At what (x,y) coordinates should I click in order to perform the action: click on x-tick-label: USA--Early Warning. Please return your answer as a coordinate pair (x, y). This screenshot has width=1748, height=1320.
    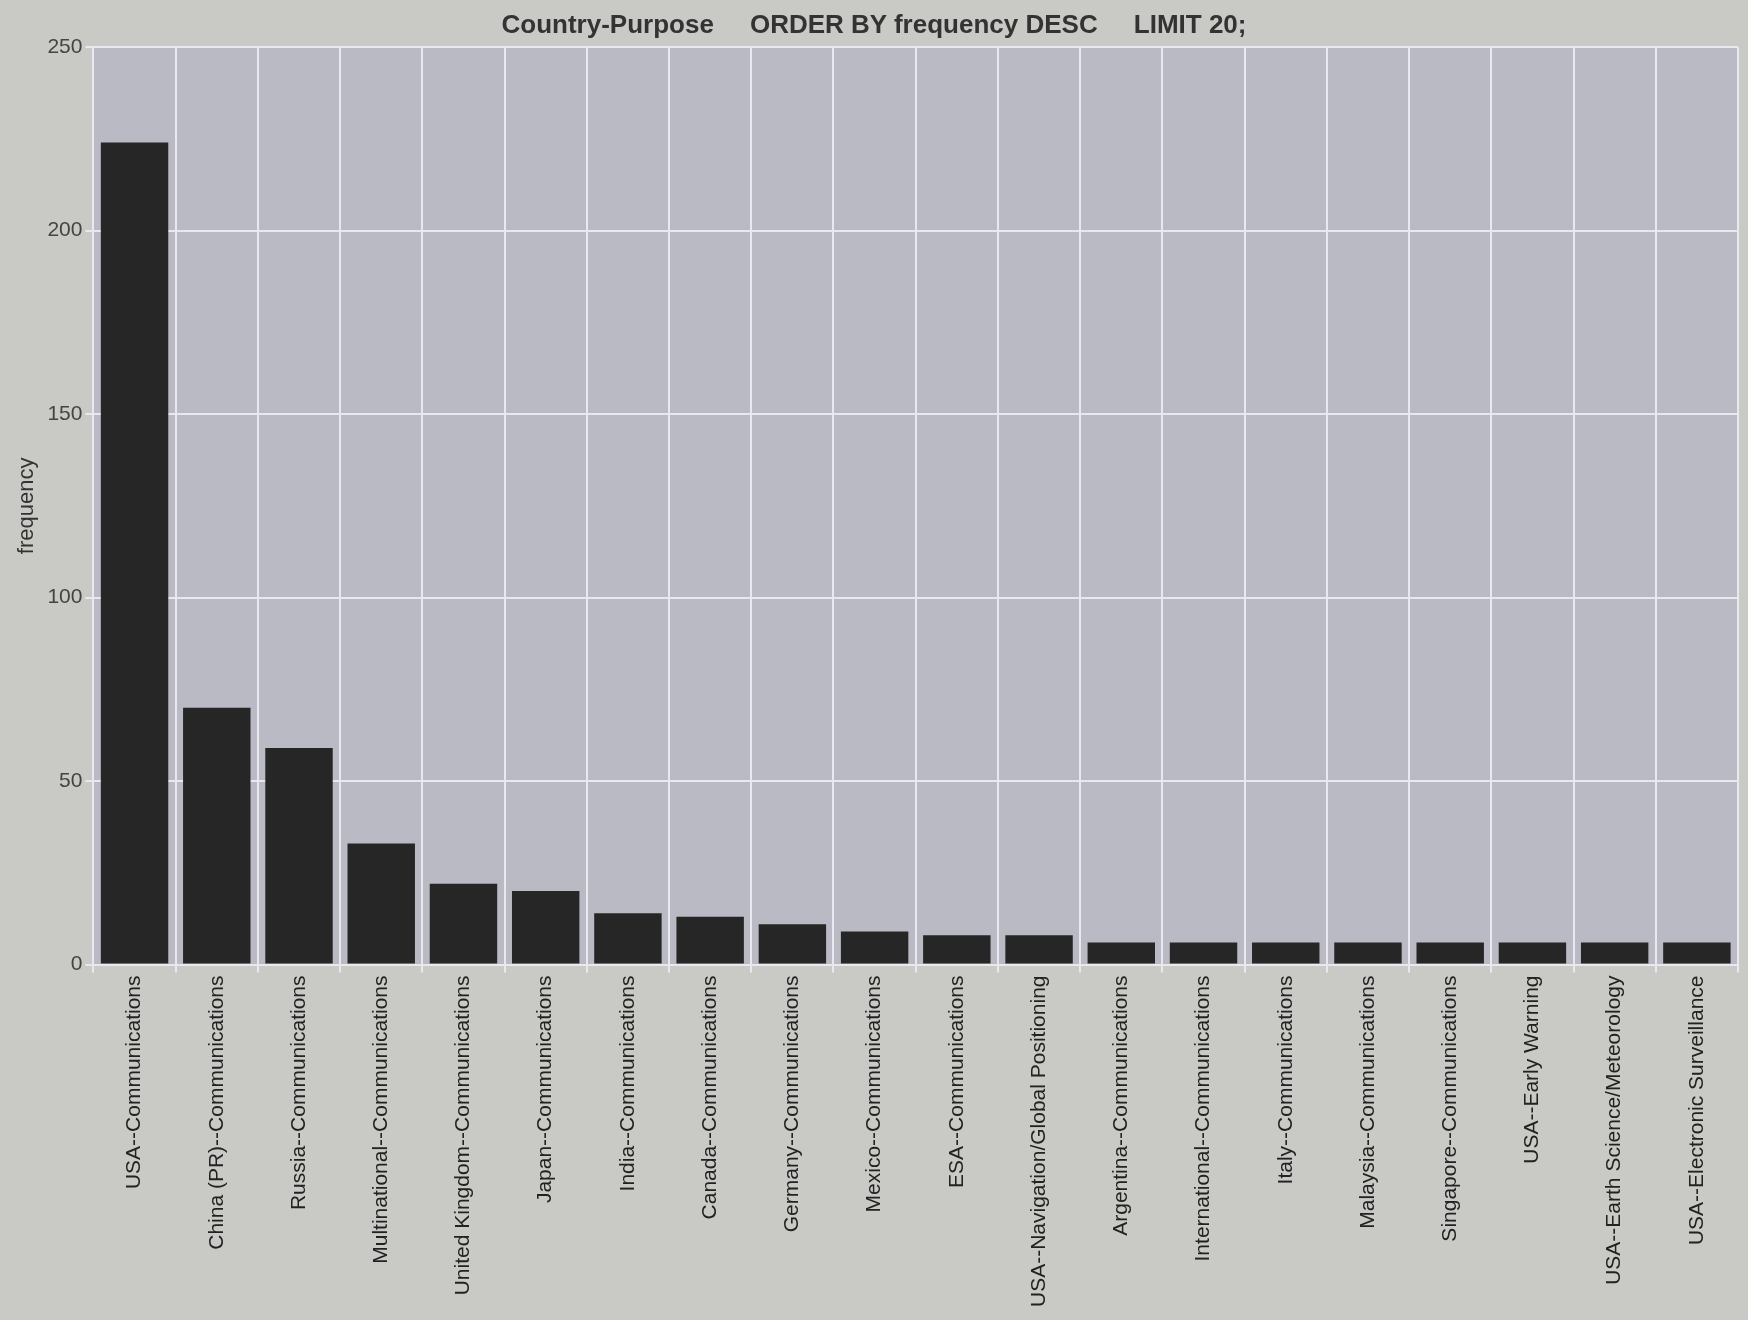
    Looking at the image, I should click on (1531, 1069).